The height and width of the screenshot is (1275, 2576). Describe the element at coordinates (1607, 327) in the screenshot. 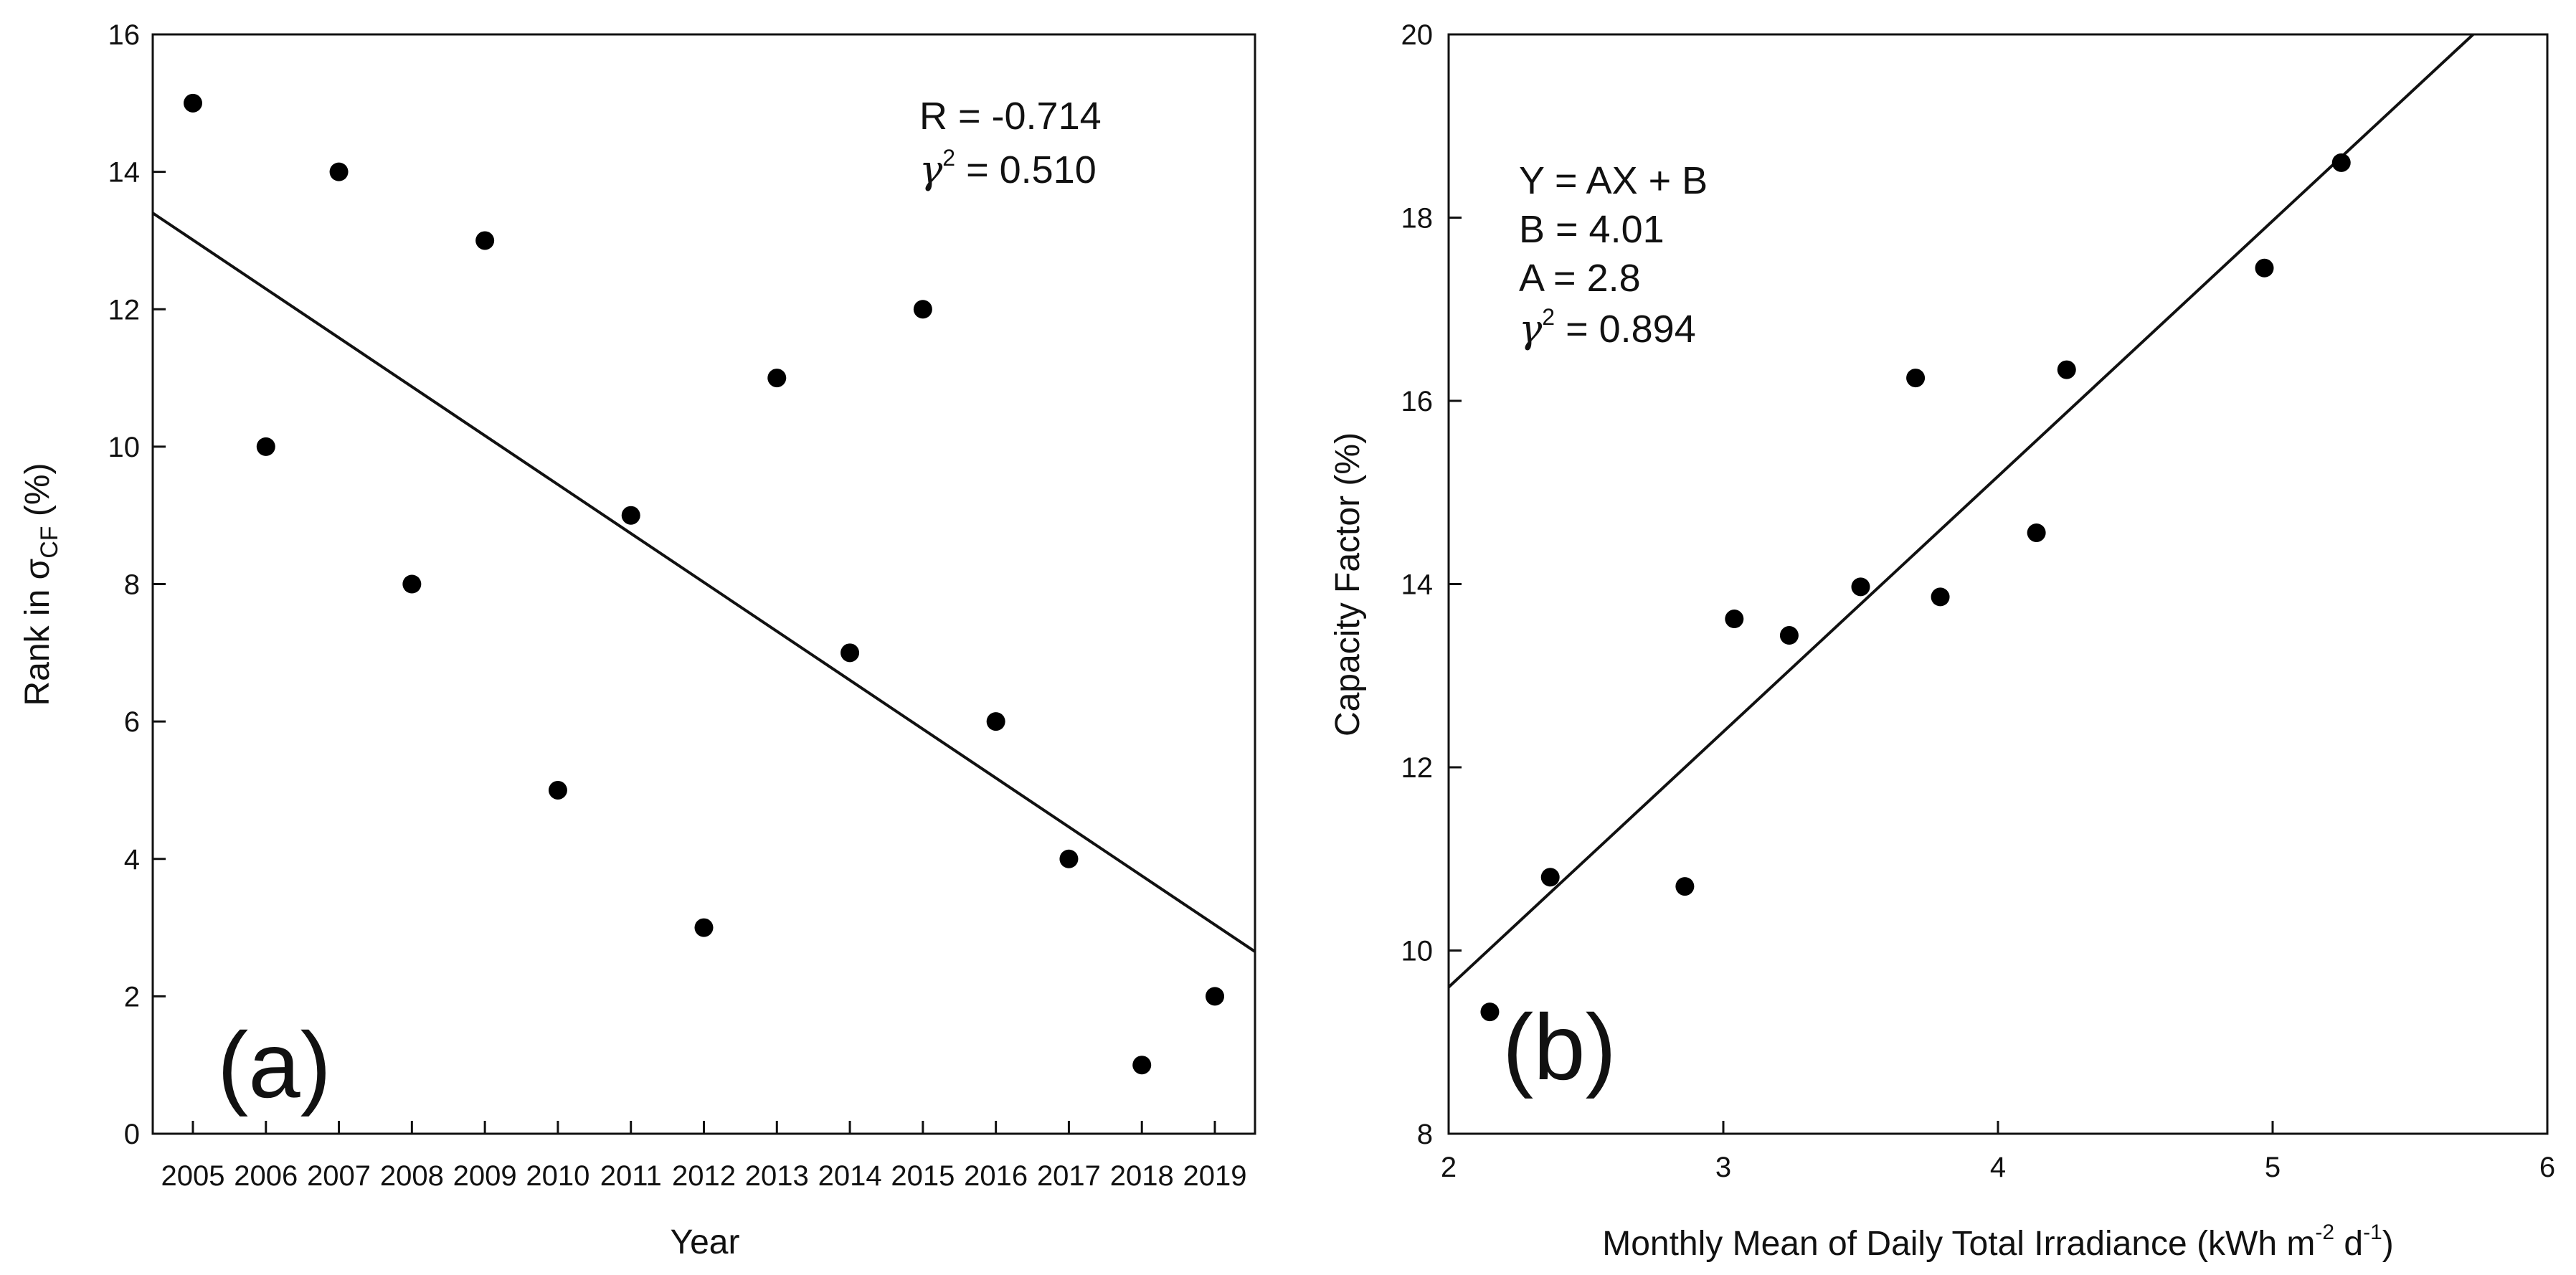

I see `panel-b-gamma2-annotation: γ2 = 0.894` at that location.